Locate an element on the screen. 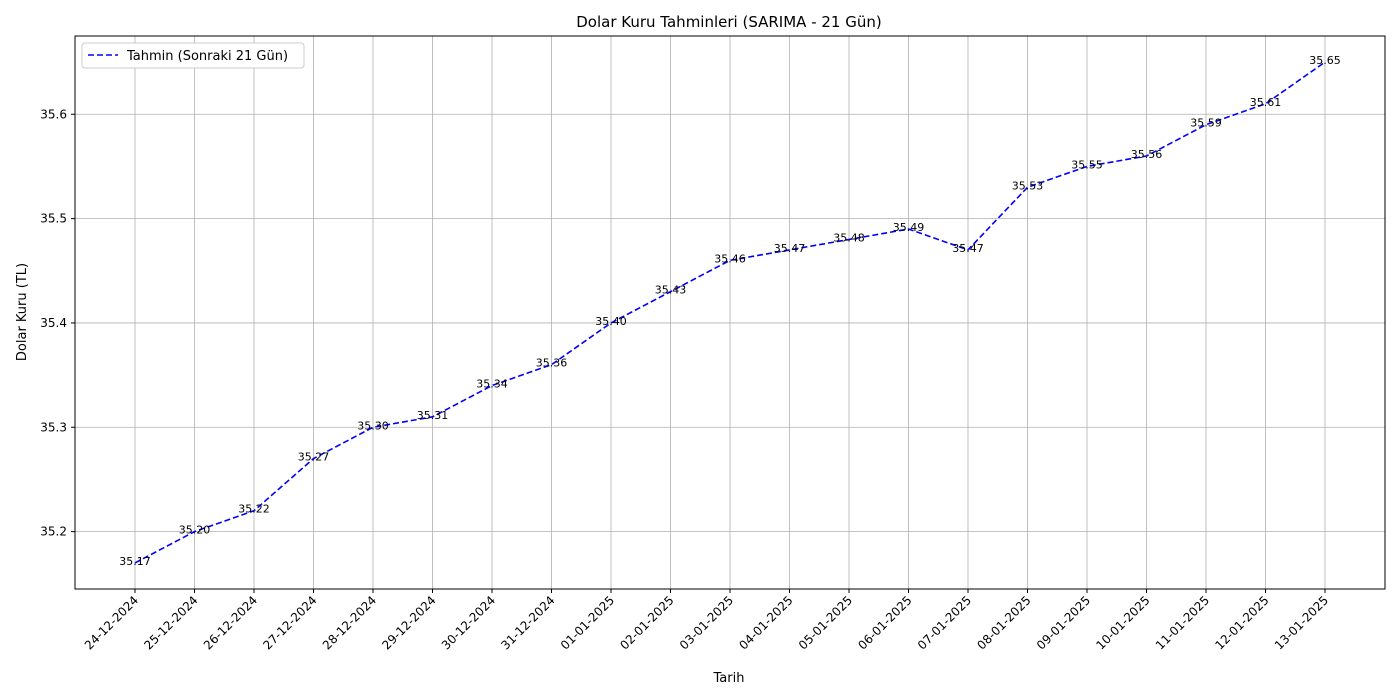 Image resolution: width=1400 pixels, height=700 pixels. x-tick-label: 03-01-2025 is located at coordinates (706, 622).